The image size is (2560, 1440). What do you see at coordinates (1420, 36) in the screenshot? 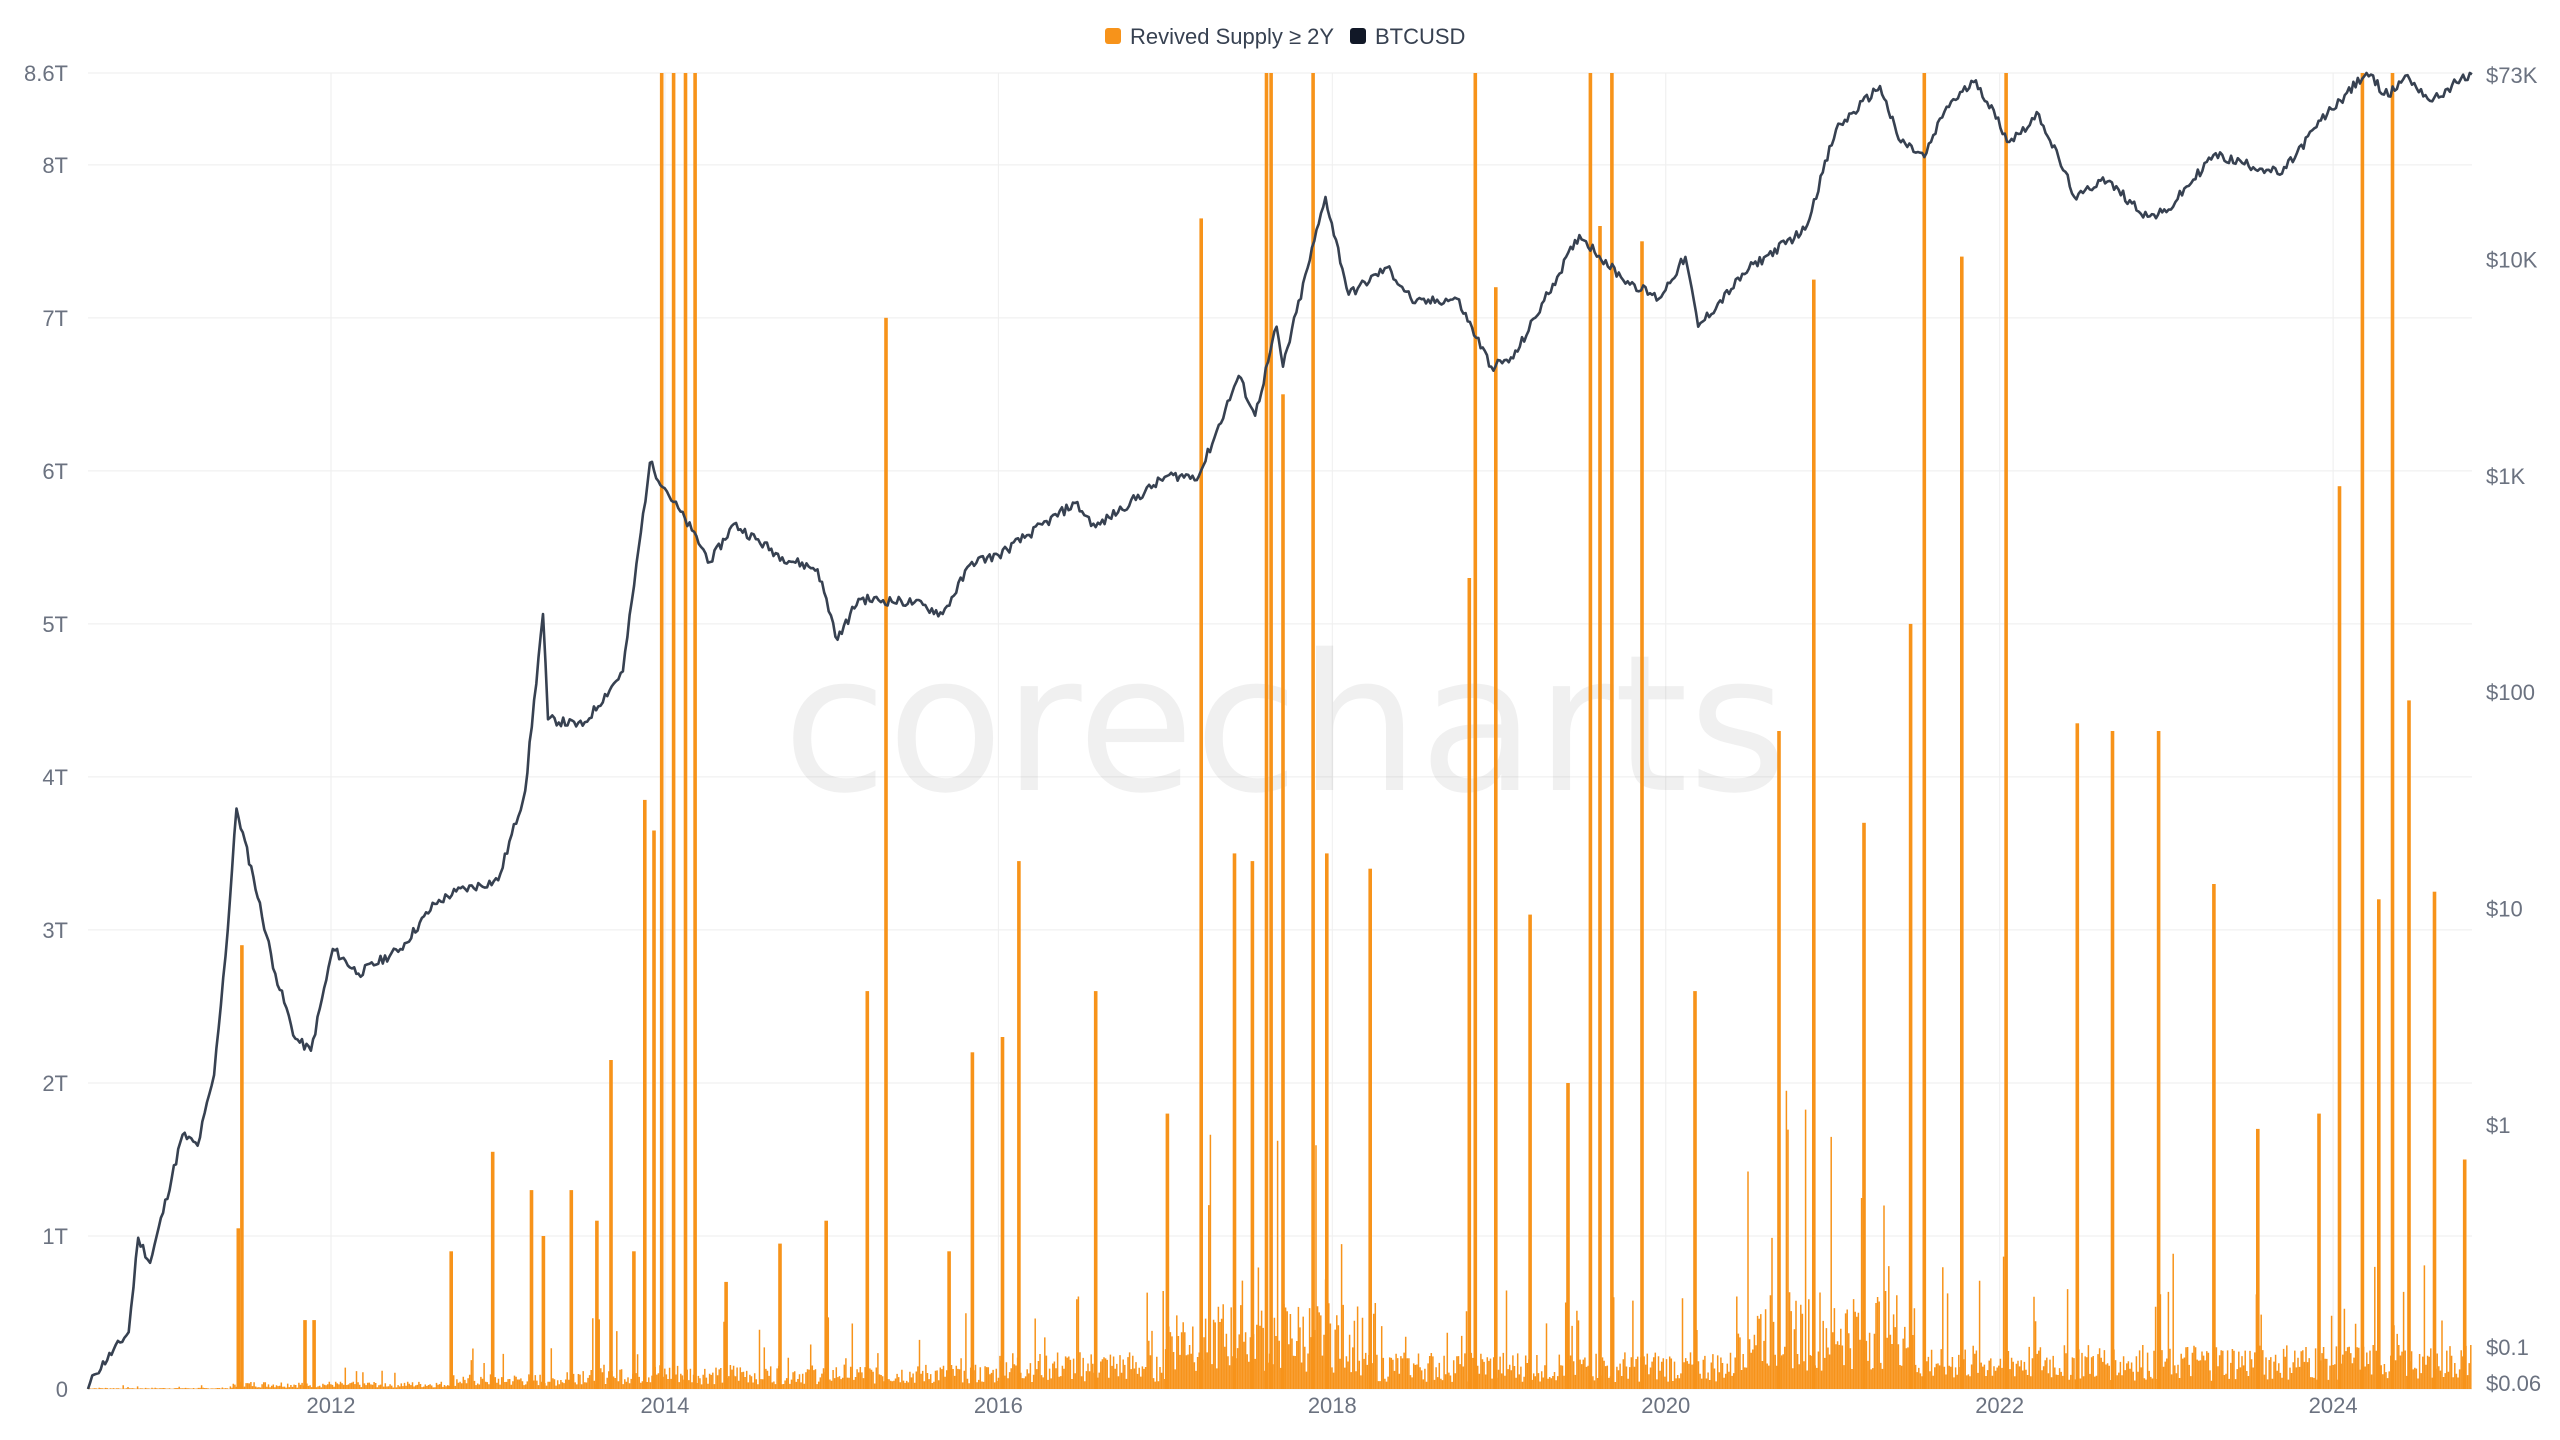
I see `legend-label-btcusd: BTCUSD` at bounding box center [1420, 36].